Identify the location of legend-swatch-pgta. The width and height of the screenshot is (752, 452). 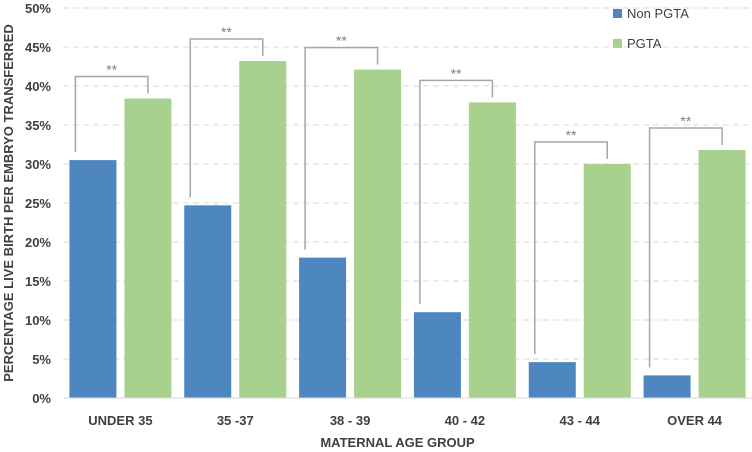
(617, 43).